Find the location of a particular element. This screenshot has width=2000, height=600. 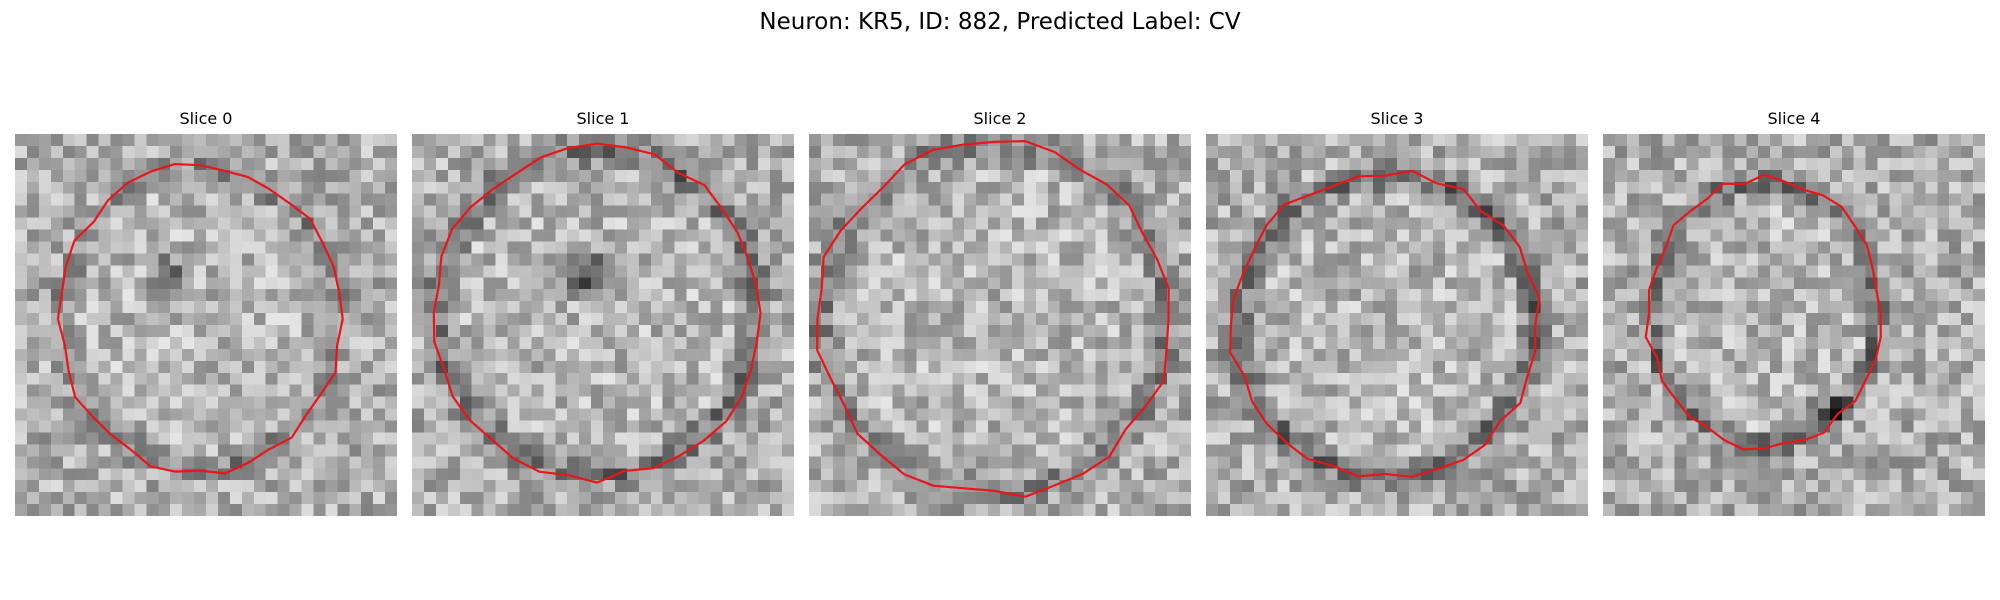

slice-title: Slice 4 is located at coordinates (1794, 118).